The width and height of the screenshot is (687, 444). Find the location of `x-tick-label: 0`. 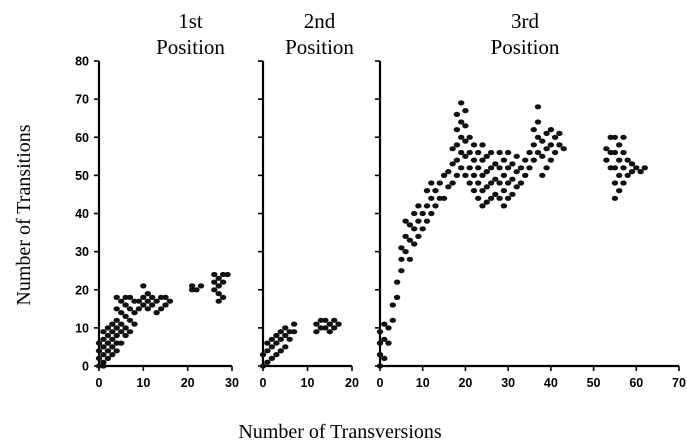

x-tick-label: 0 is located at coordinates (99, 383).